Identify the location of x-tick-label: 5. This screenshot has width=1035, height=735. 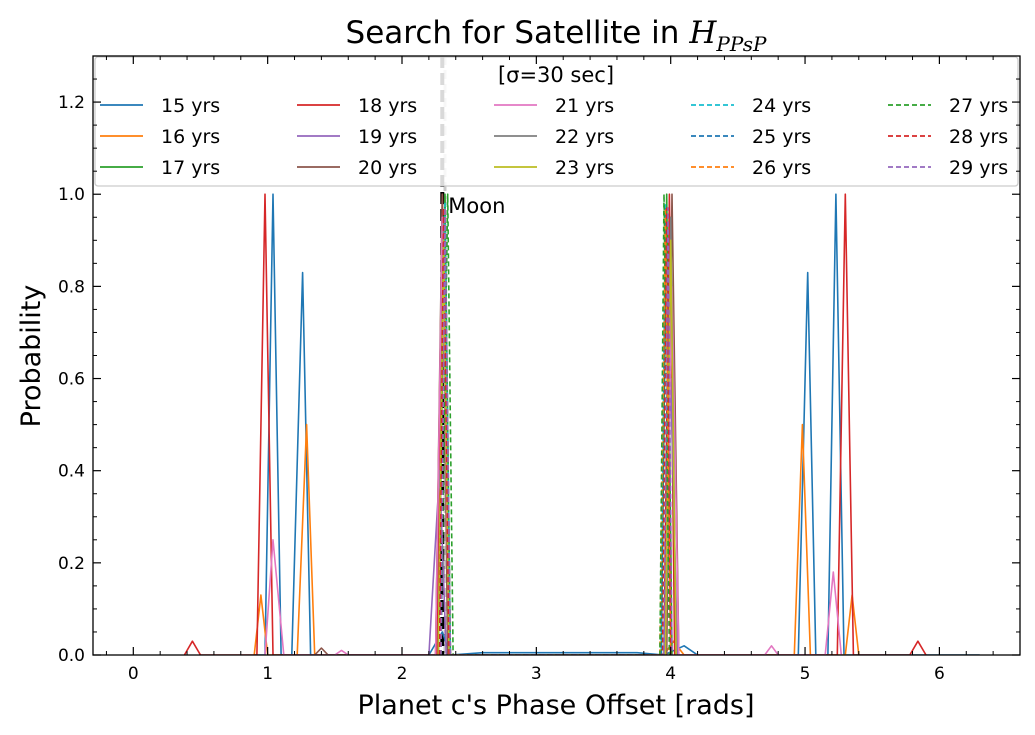
(805, 674).